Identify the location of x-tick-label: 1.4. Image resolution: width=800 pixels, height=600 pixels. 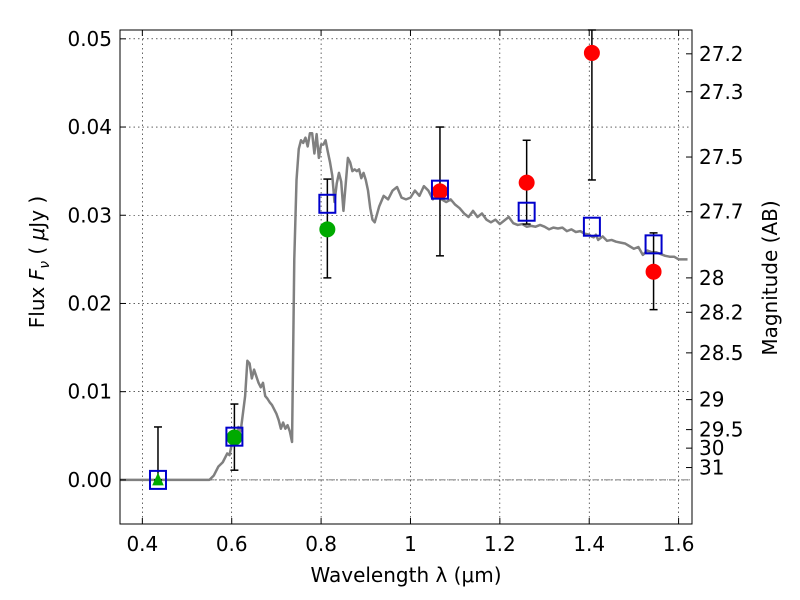
(589, 544).